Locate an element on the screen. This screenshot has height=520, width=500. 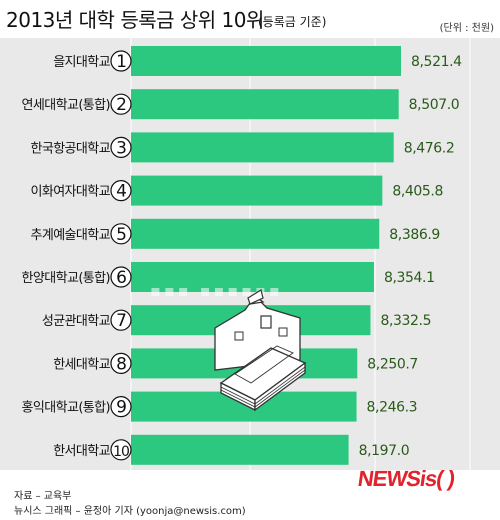
watermark: ▪▪▪ ▪▪▪▪▪▪ is located at coordinates (216, 290).